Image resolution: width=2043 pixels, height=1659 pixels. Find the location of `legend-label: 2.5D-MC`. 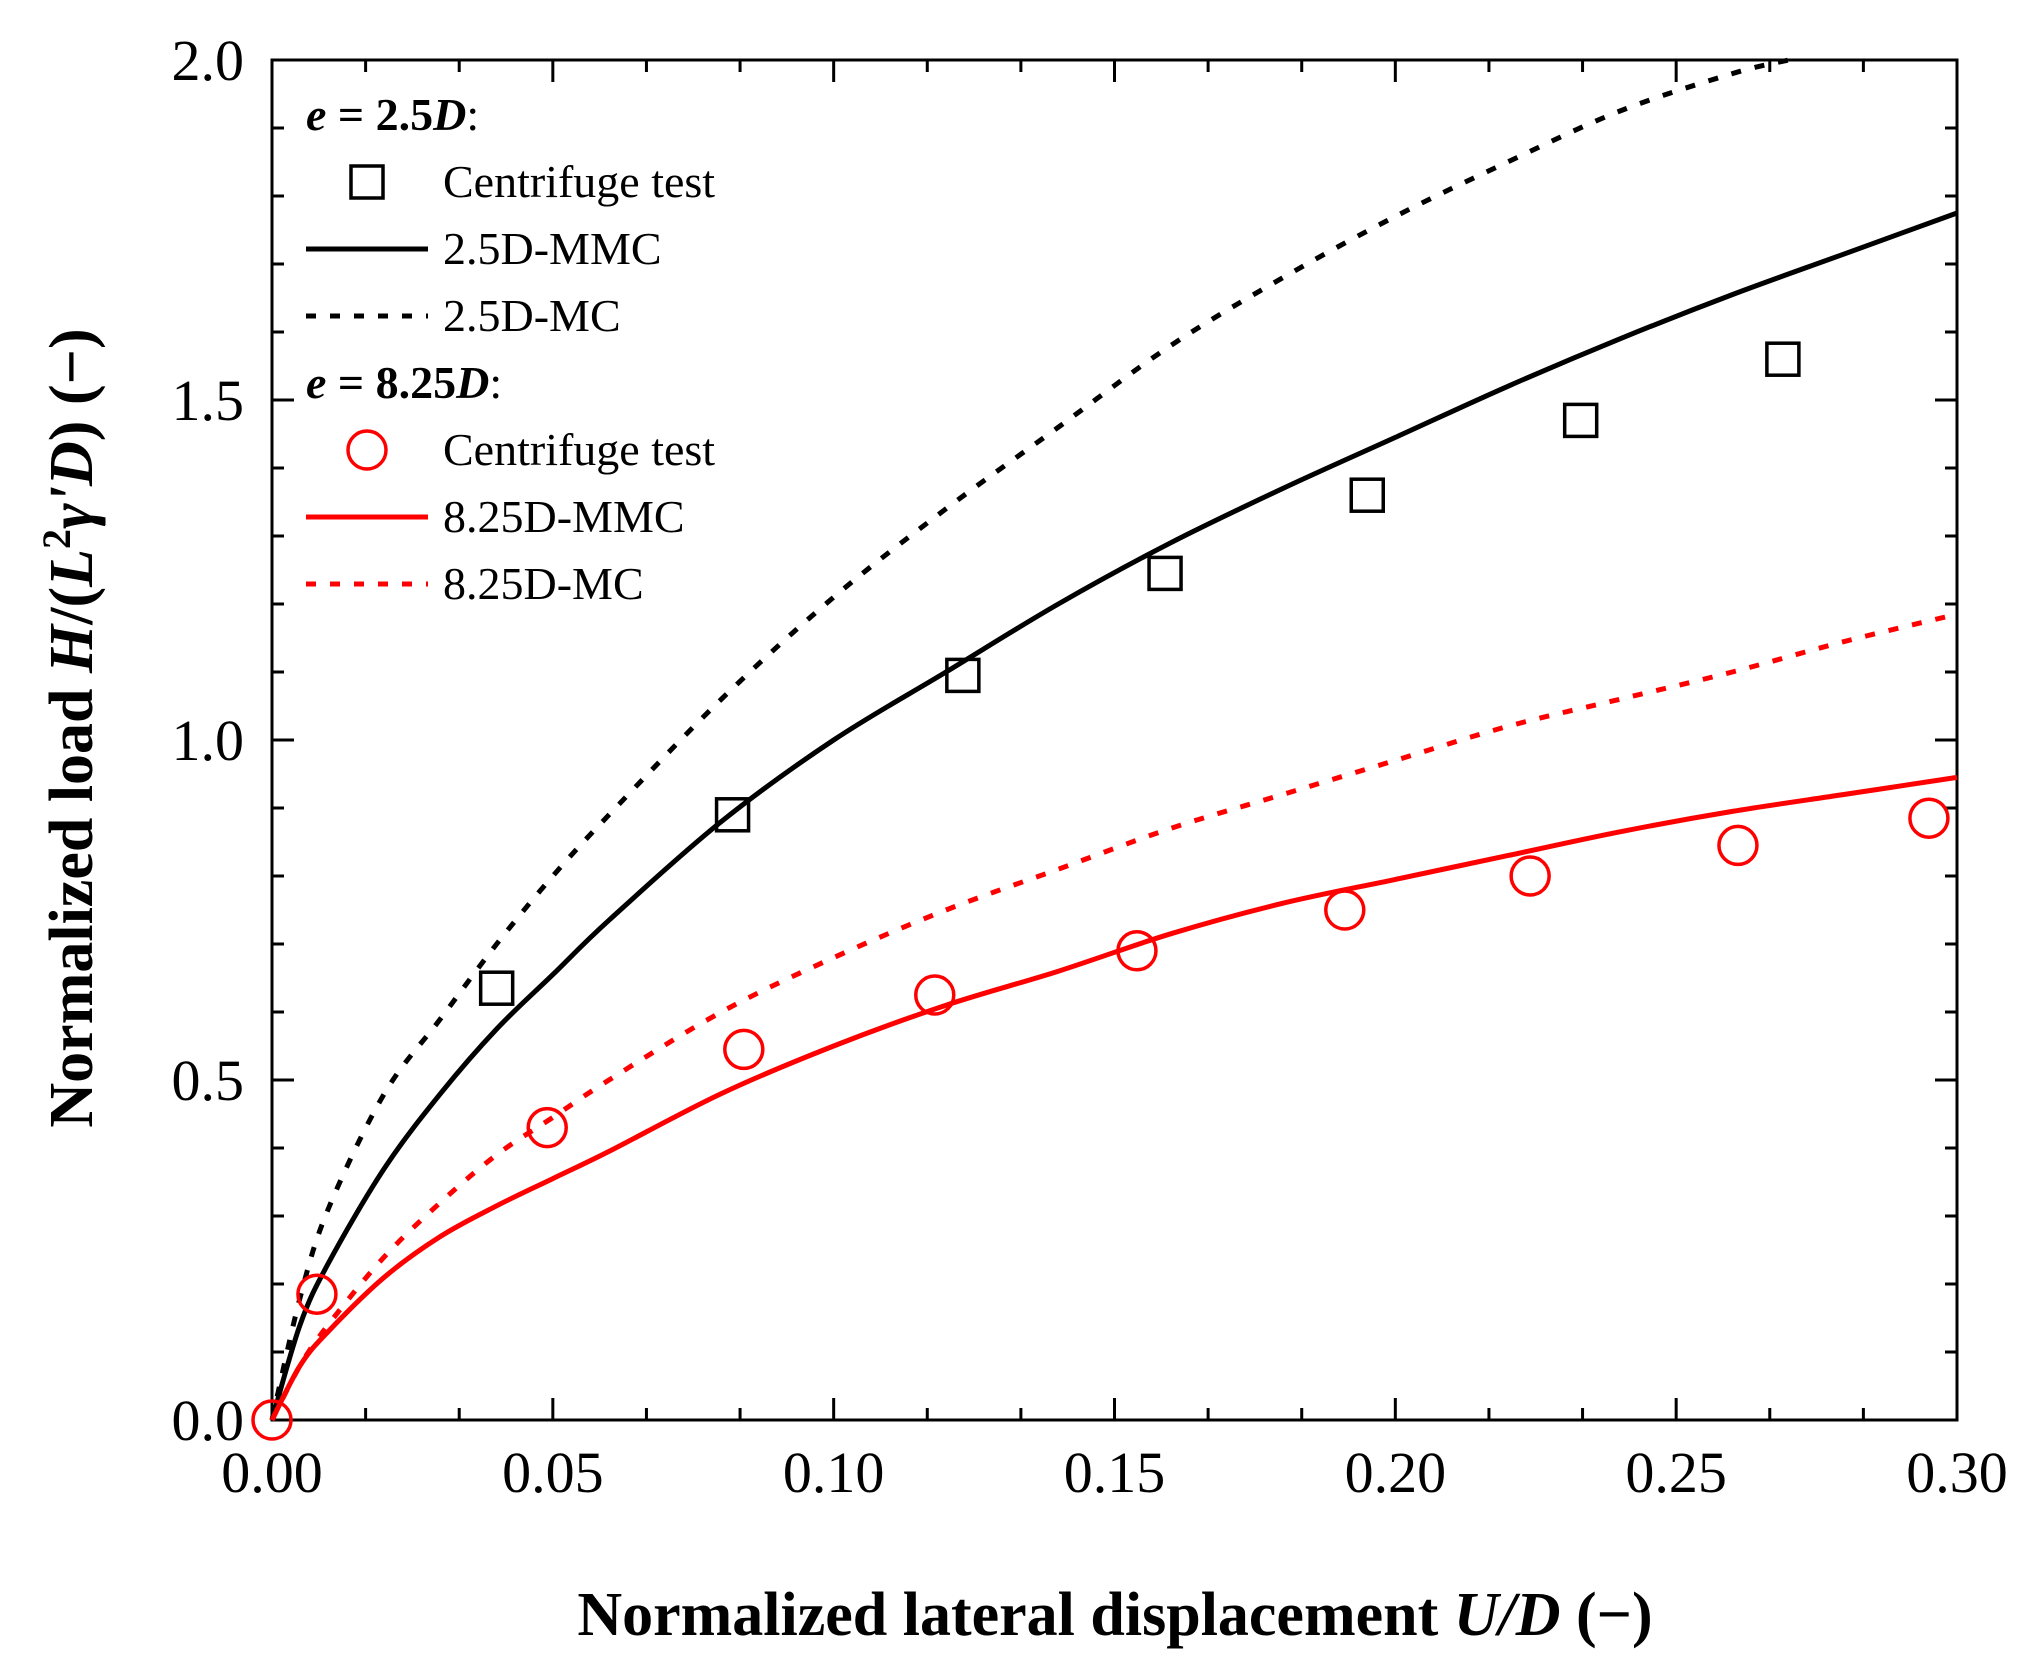

legend-label: 2.5D-MC is located at coordinates (532, 315).